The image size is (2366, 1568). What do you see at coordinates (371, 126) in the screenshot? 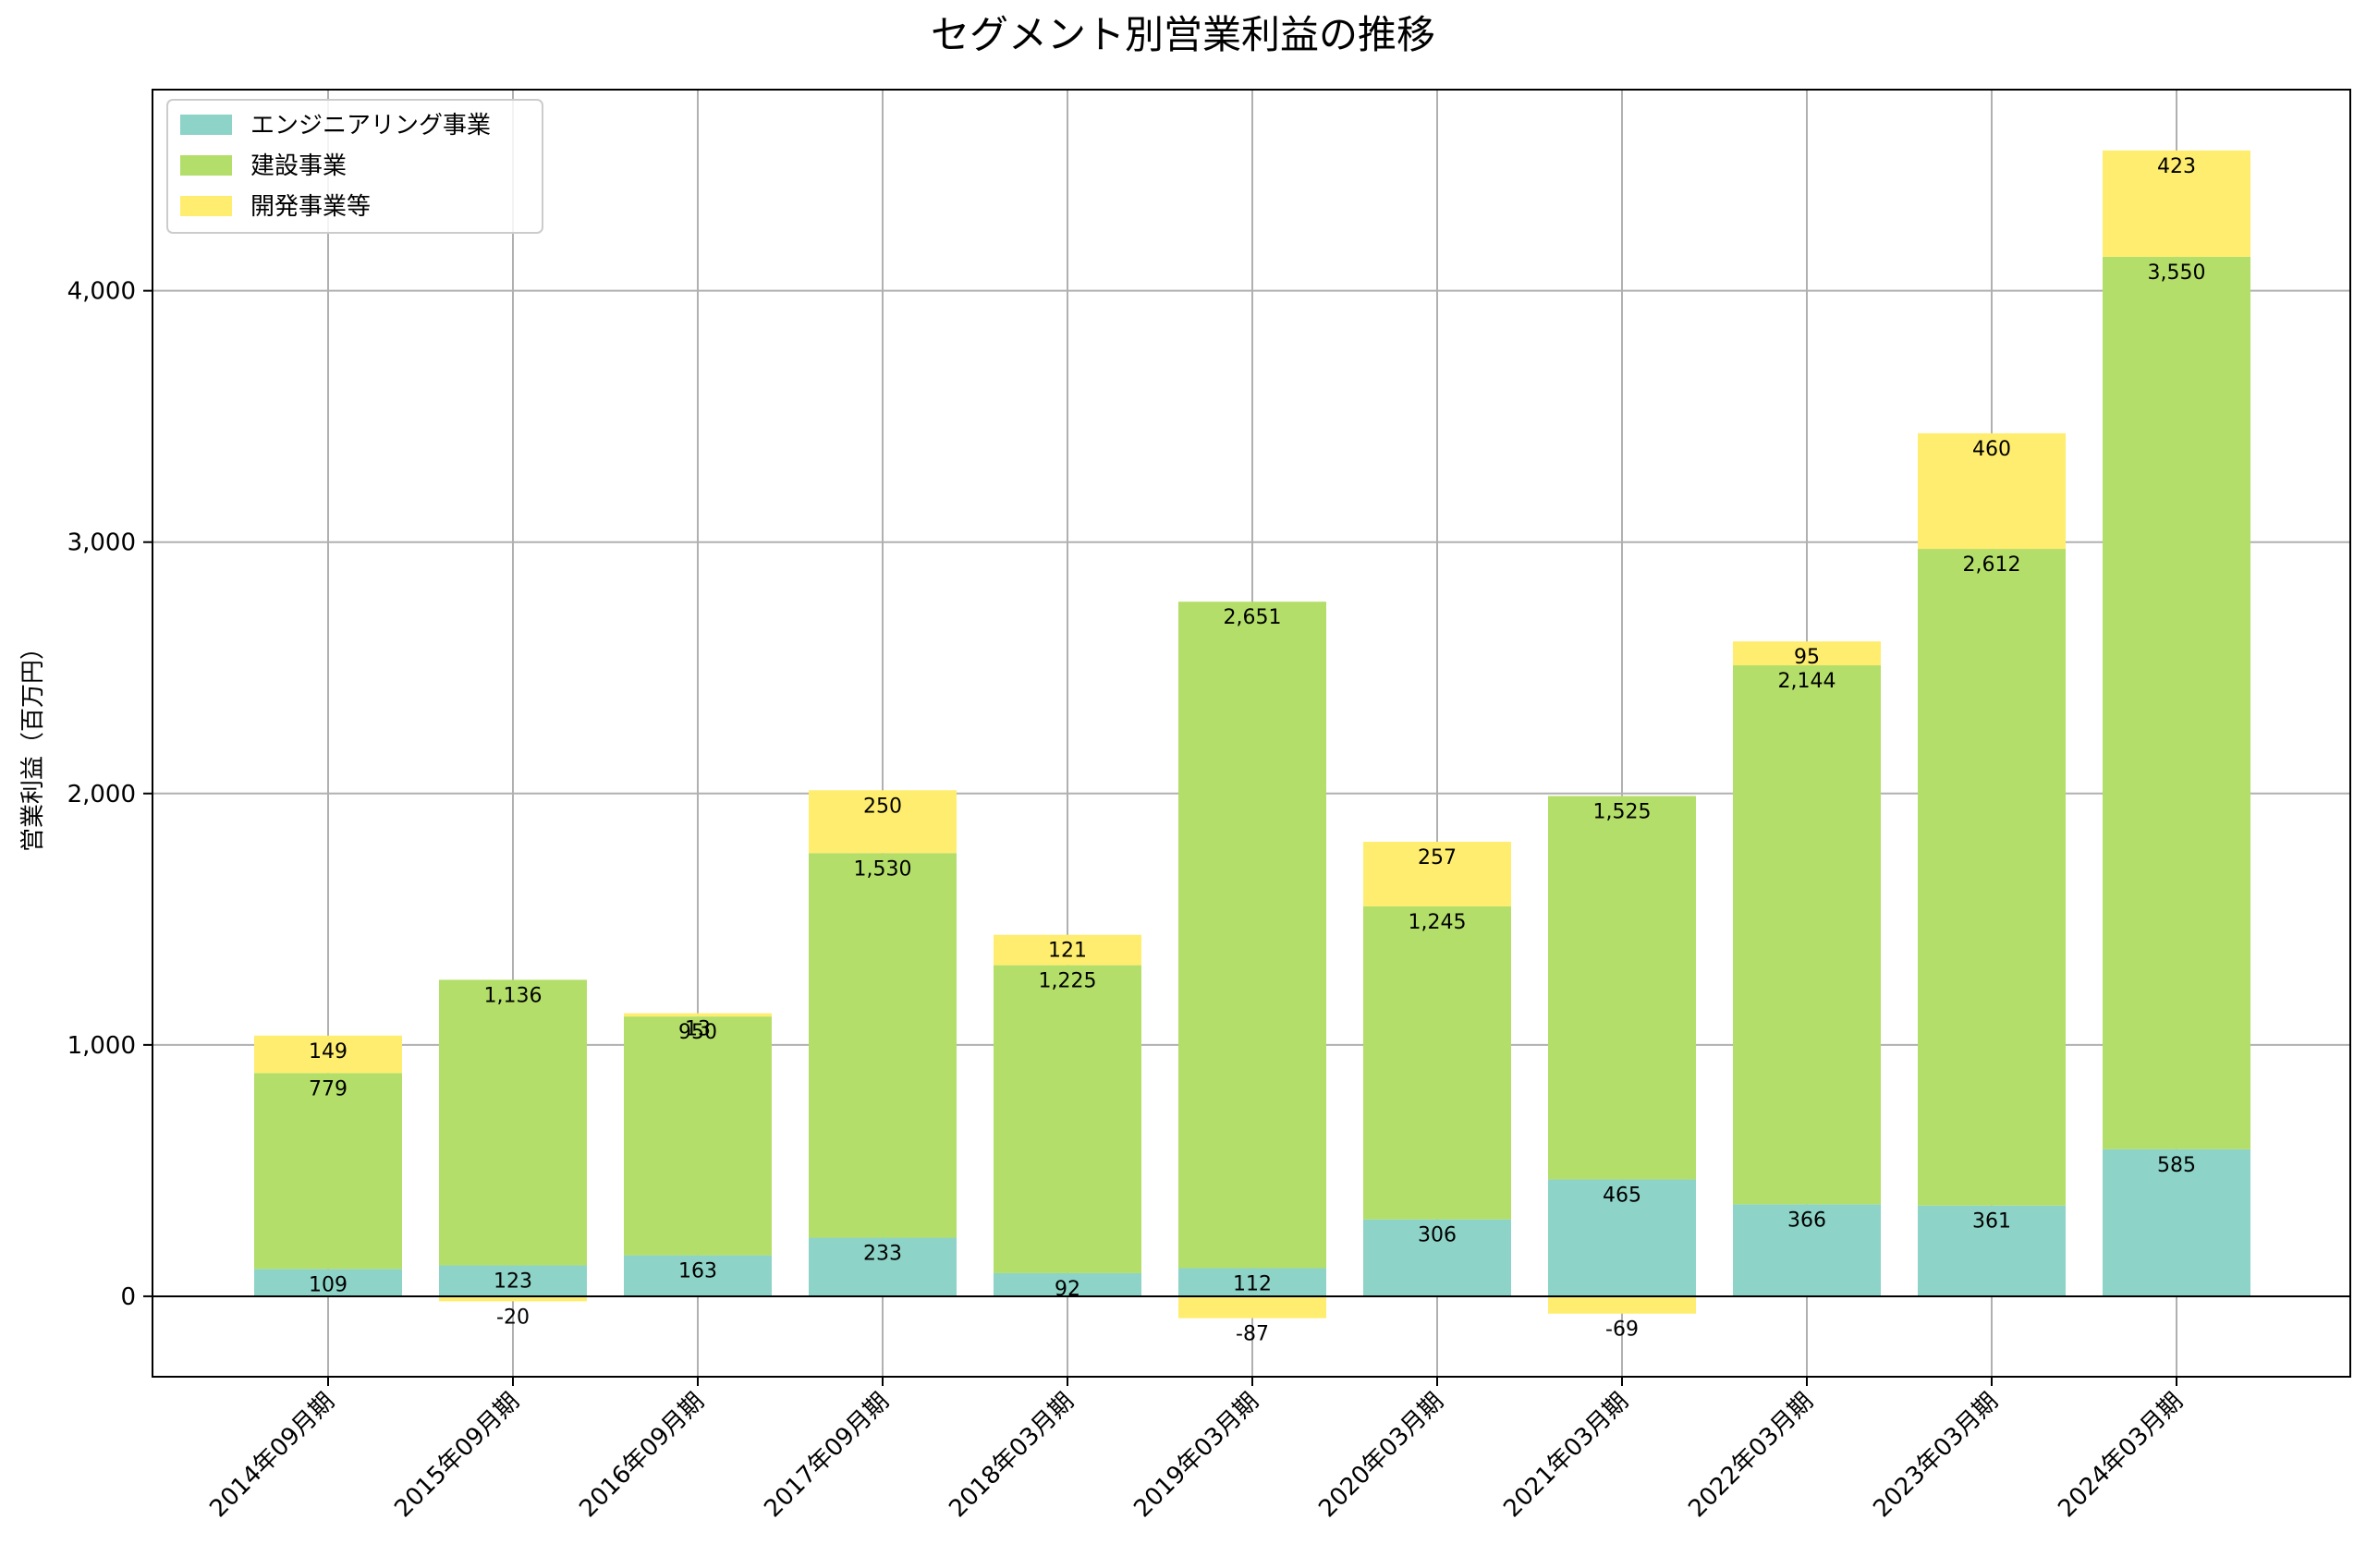
I see `legend-entry: エンジニアリング事業` at bounding box center [371, 126].